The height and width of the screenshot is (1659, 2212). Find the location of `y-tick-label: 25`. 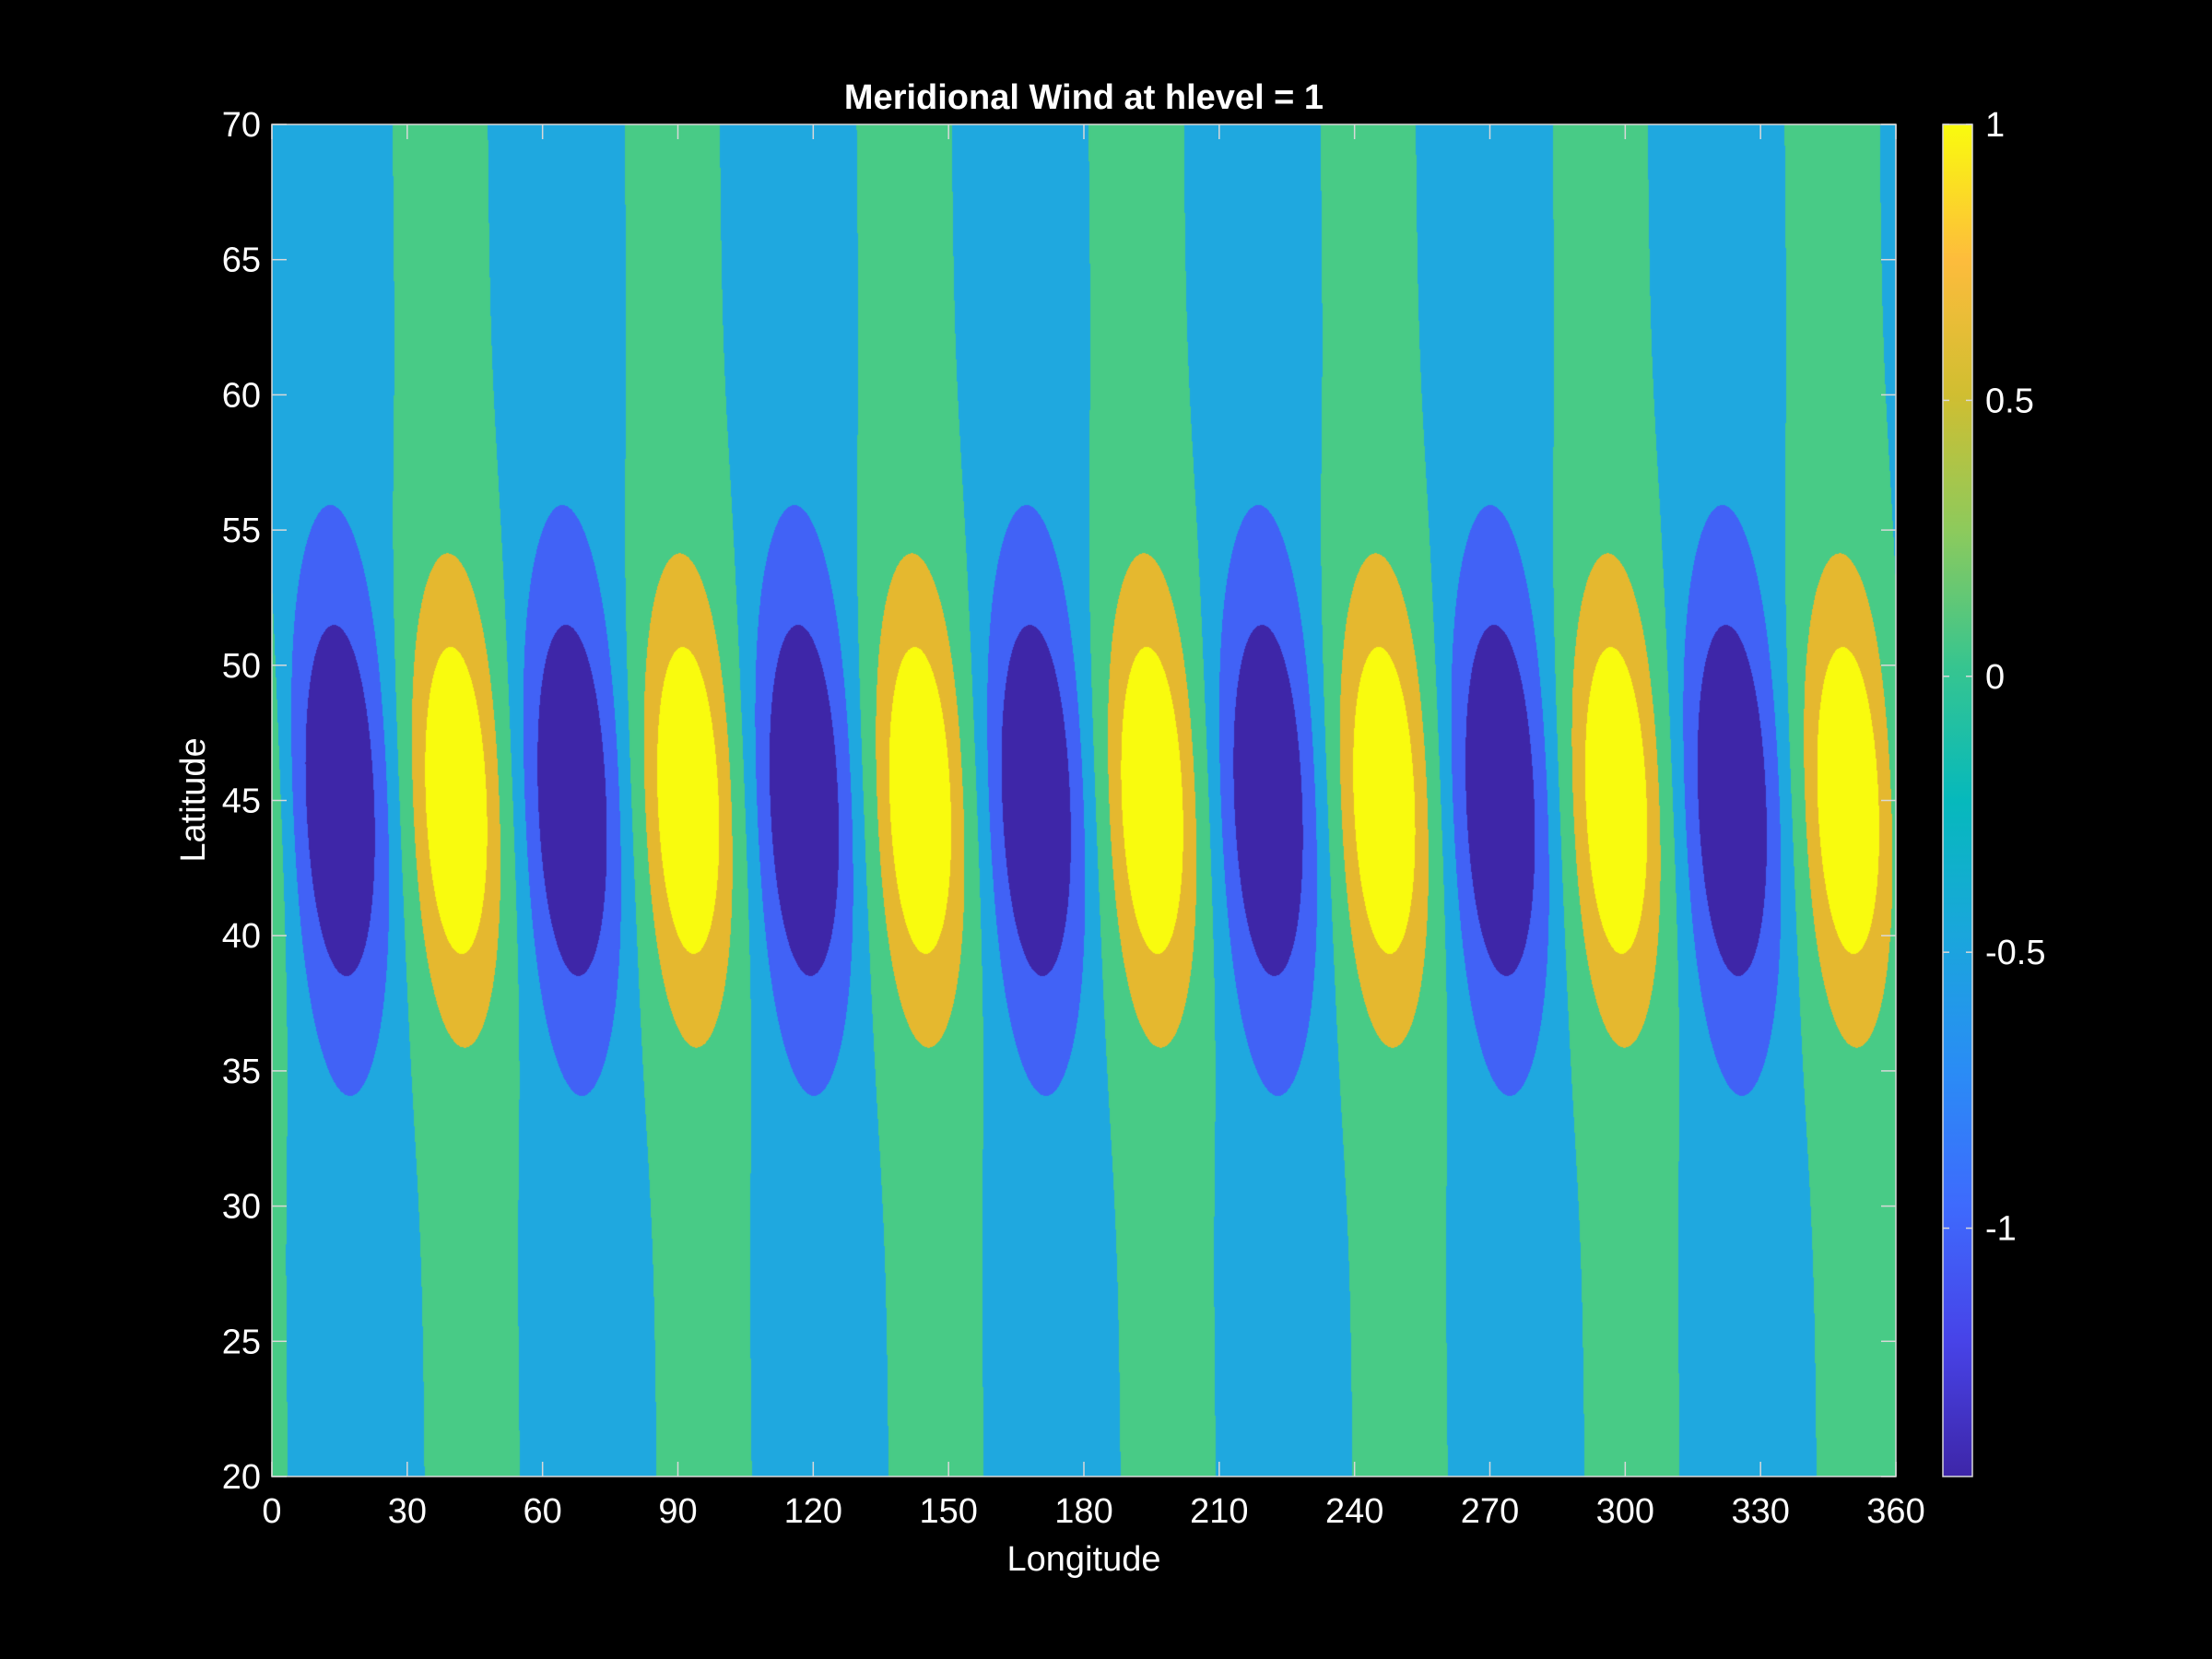

y-tick-label: 25 is located at coordinates (241, 1342).